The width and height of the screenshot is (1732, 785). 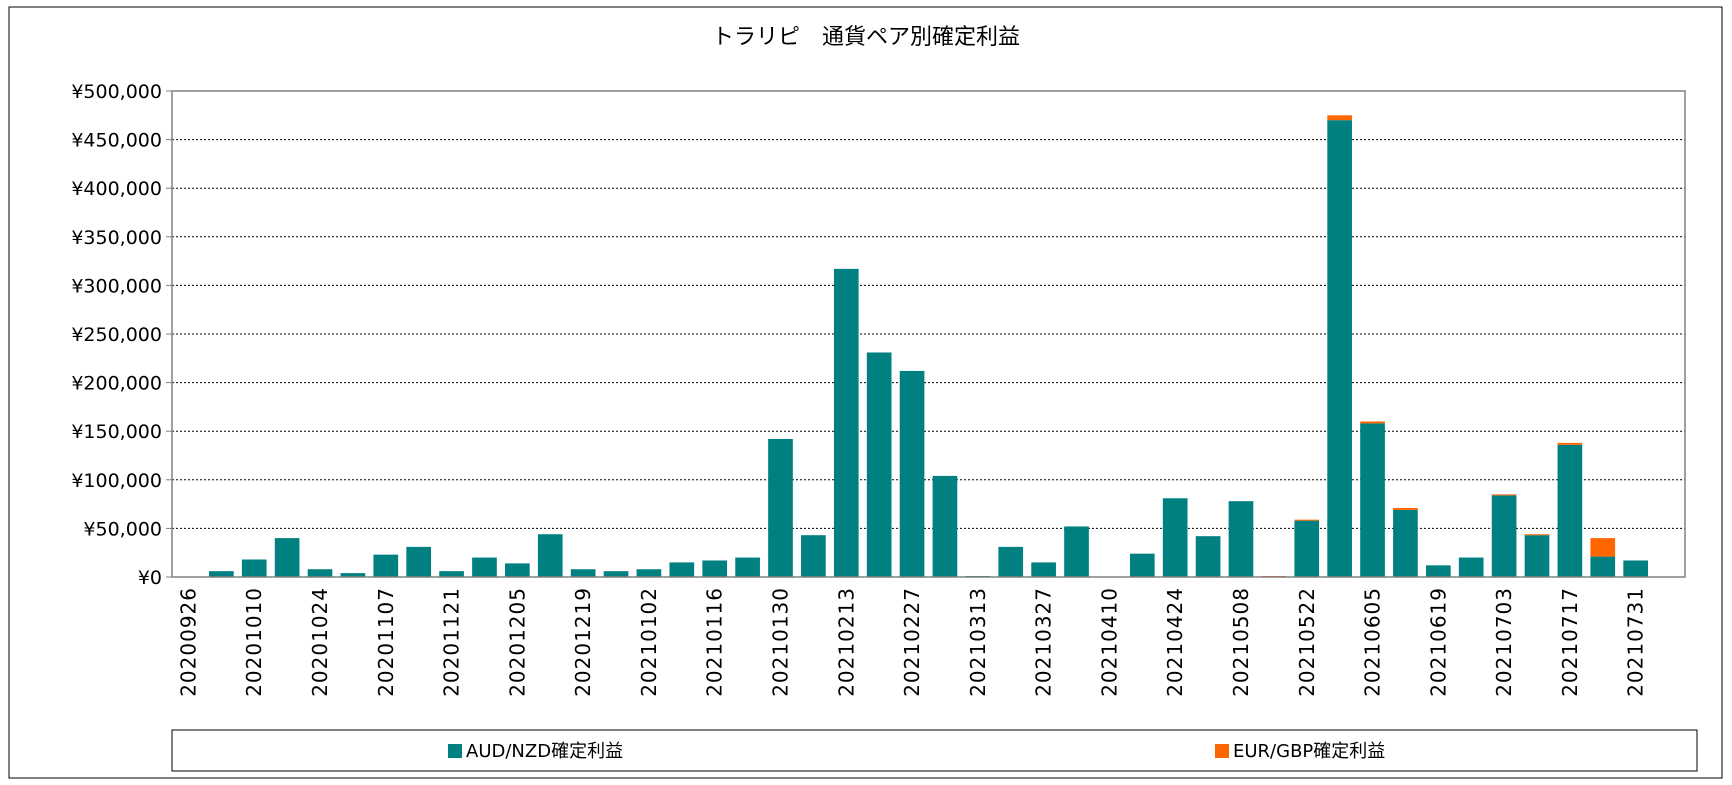 I want to click on x-tick-label: 20210619, so click(x=1438, y=642).